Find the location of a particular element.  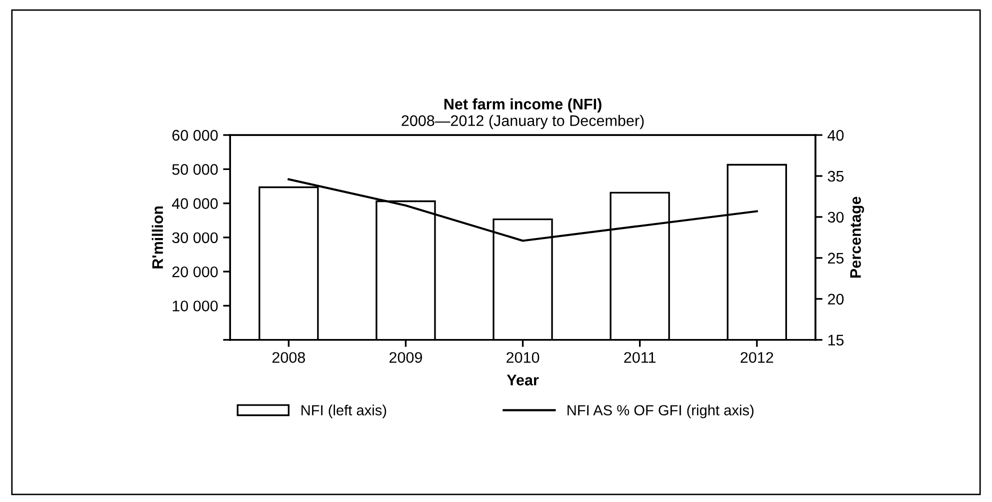

y-tick-label: 30 000 is located at coordinates (195, 238).